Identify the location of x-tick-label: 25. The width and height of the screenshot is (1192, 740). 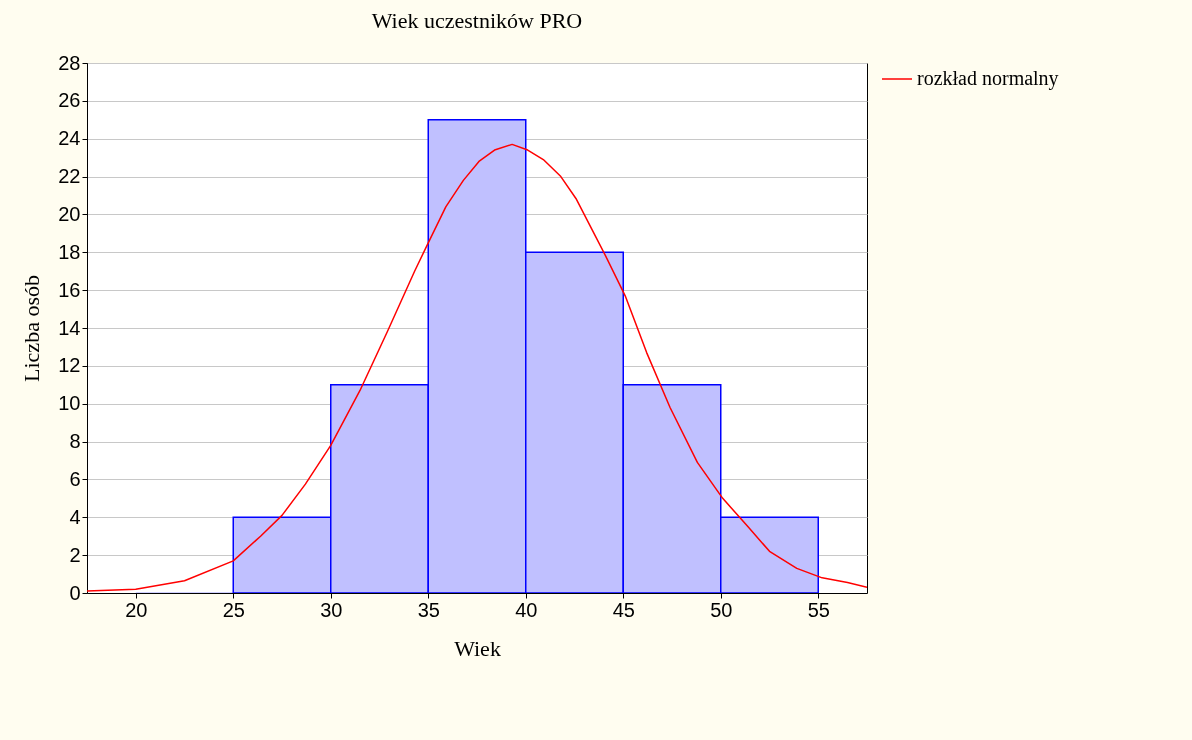
(233, 609).